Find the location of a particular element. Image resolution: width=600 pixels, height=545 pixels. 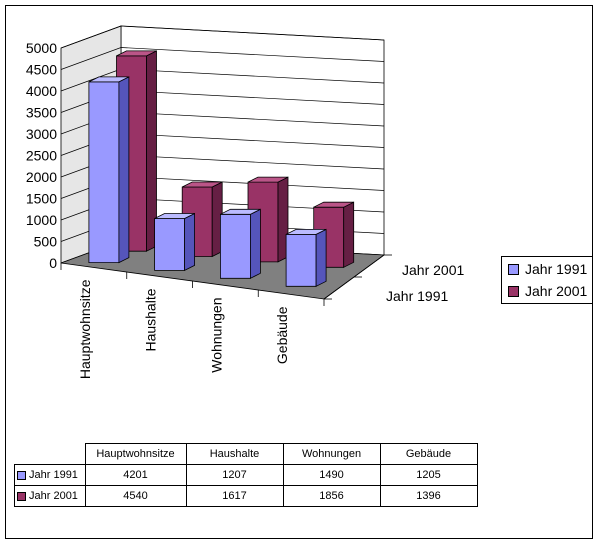

table-row: Jahr 1991 4201 1207 1490 1205 is located at coordinates (246, 475).